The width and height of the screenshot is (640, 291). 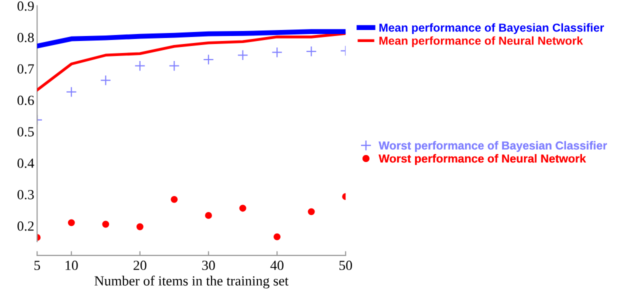 What do you see at coordinates (26, 226) in the screenshot?
I see `y-tick-label: 0.2` at bounding box center [26, 226].